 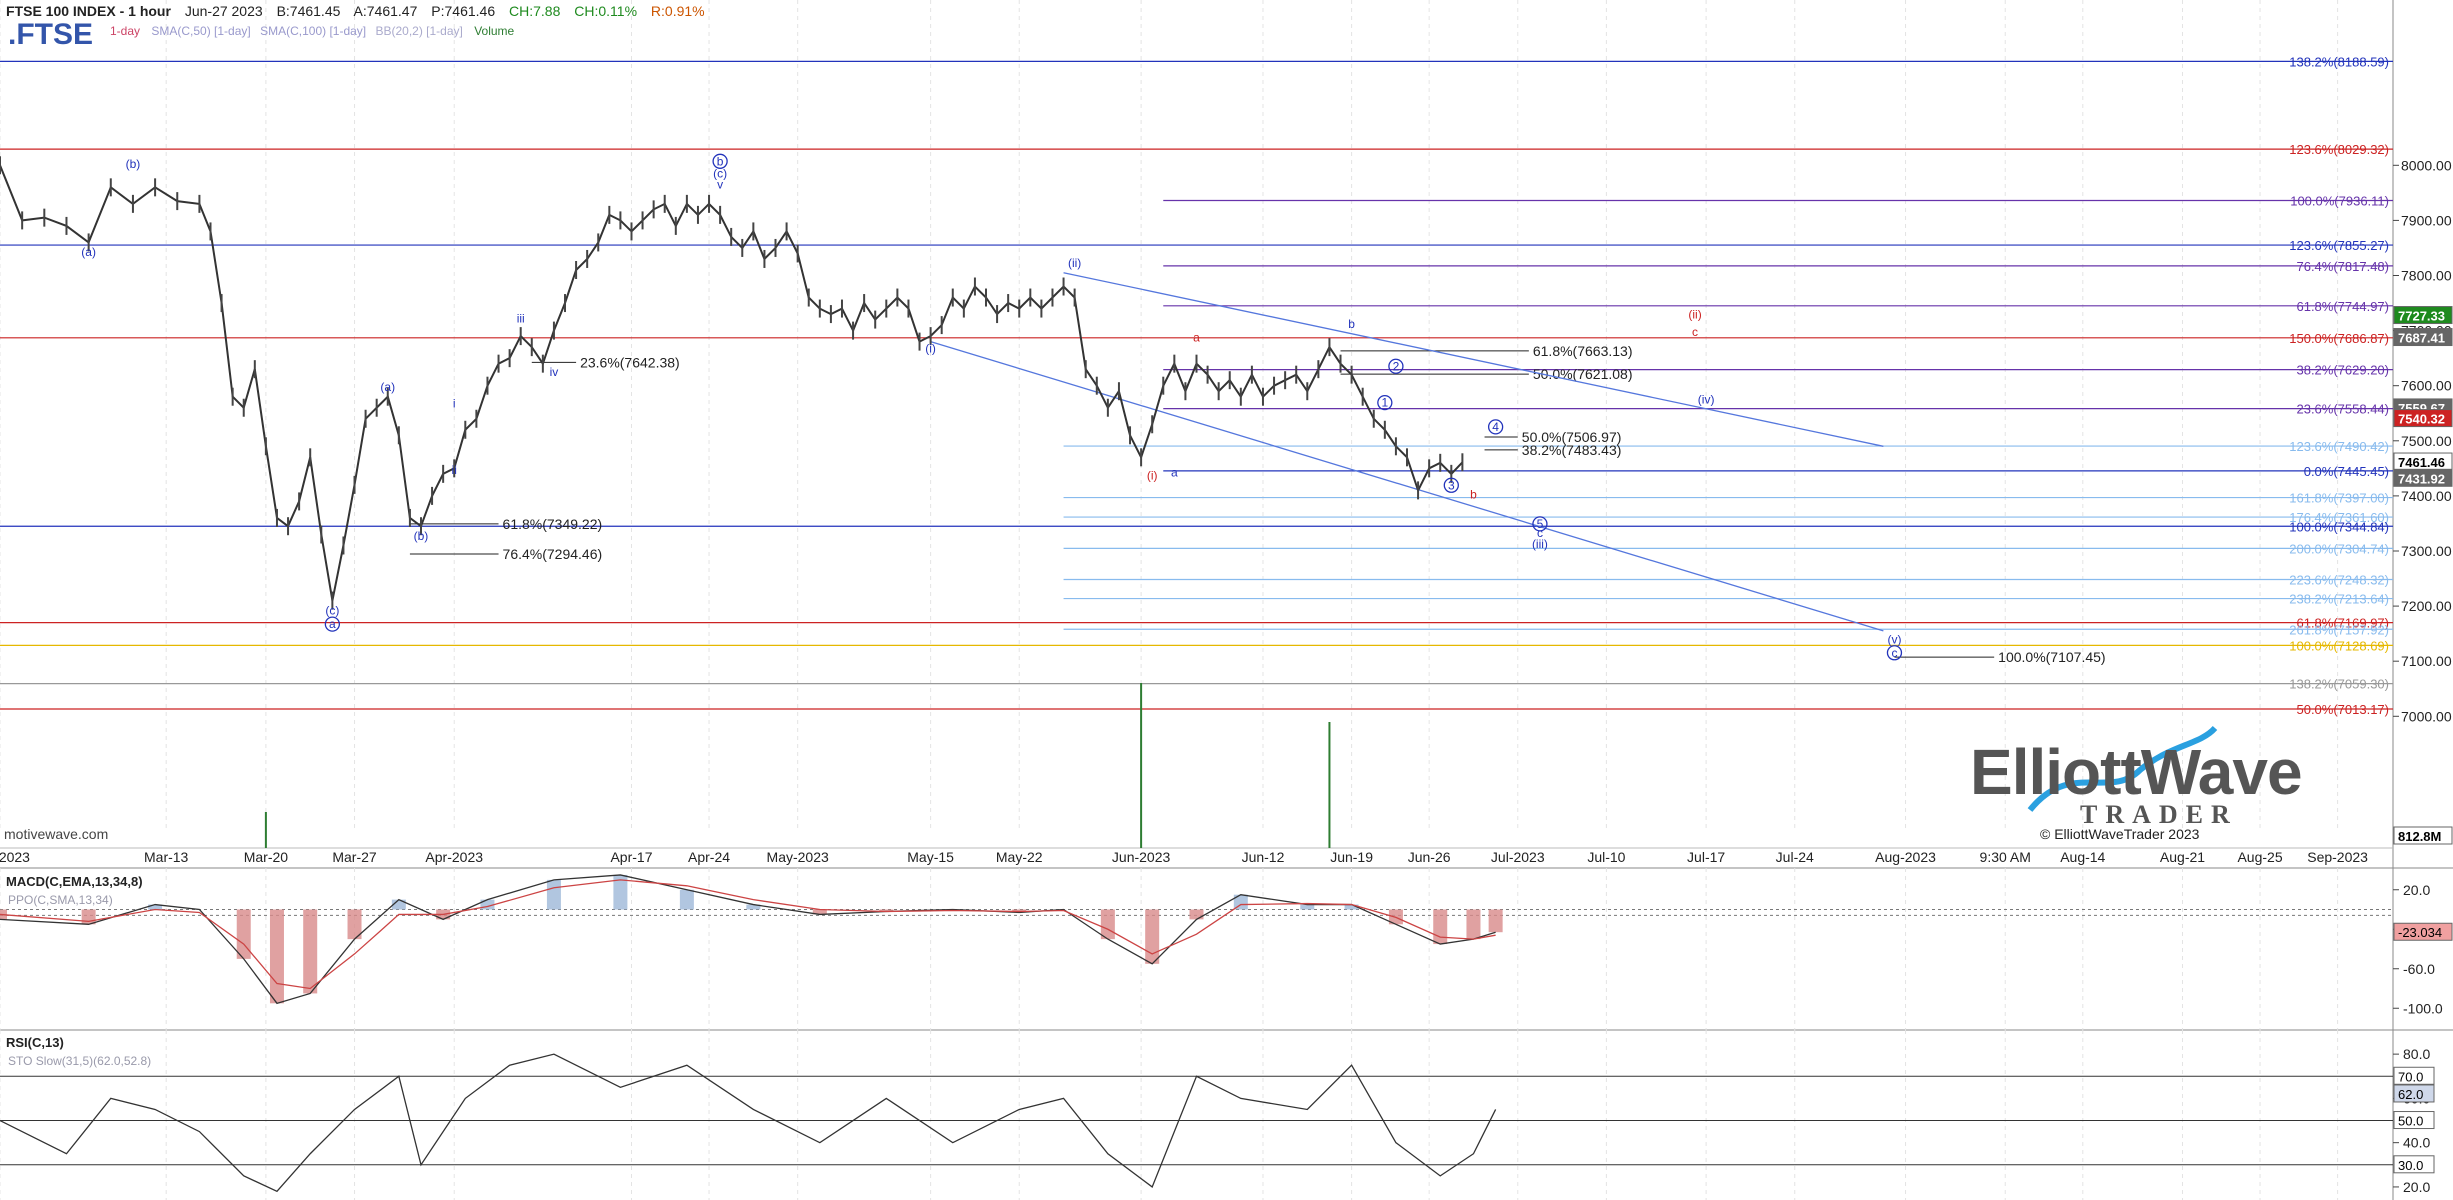 What do you see at coordinates (1572, 437) in the screenshot?
I see `fib-inline-label: 50.0%(7506.97)` at bounding box center [1572, 437].